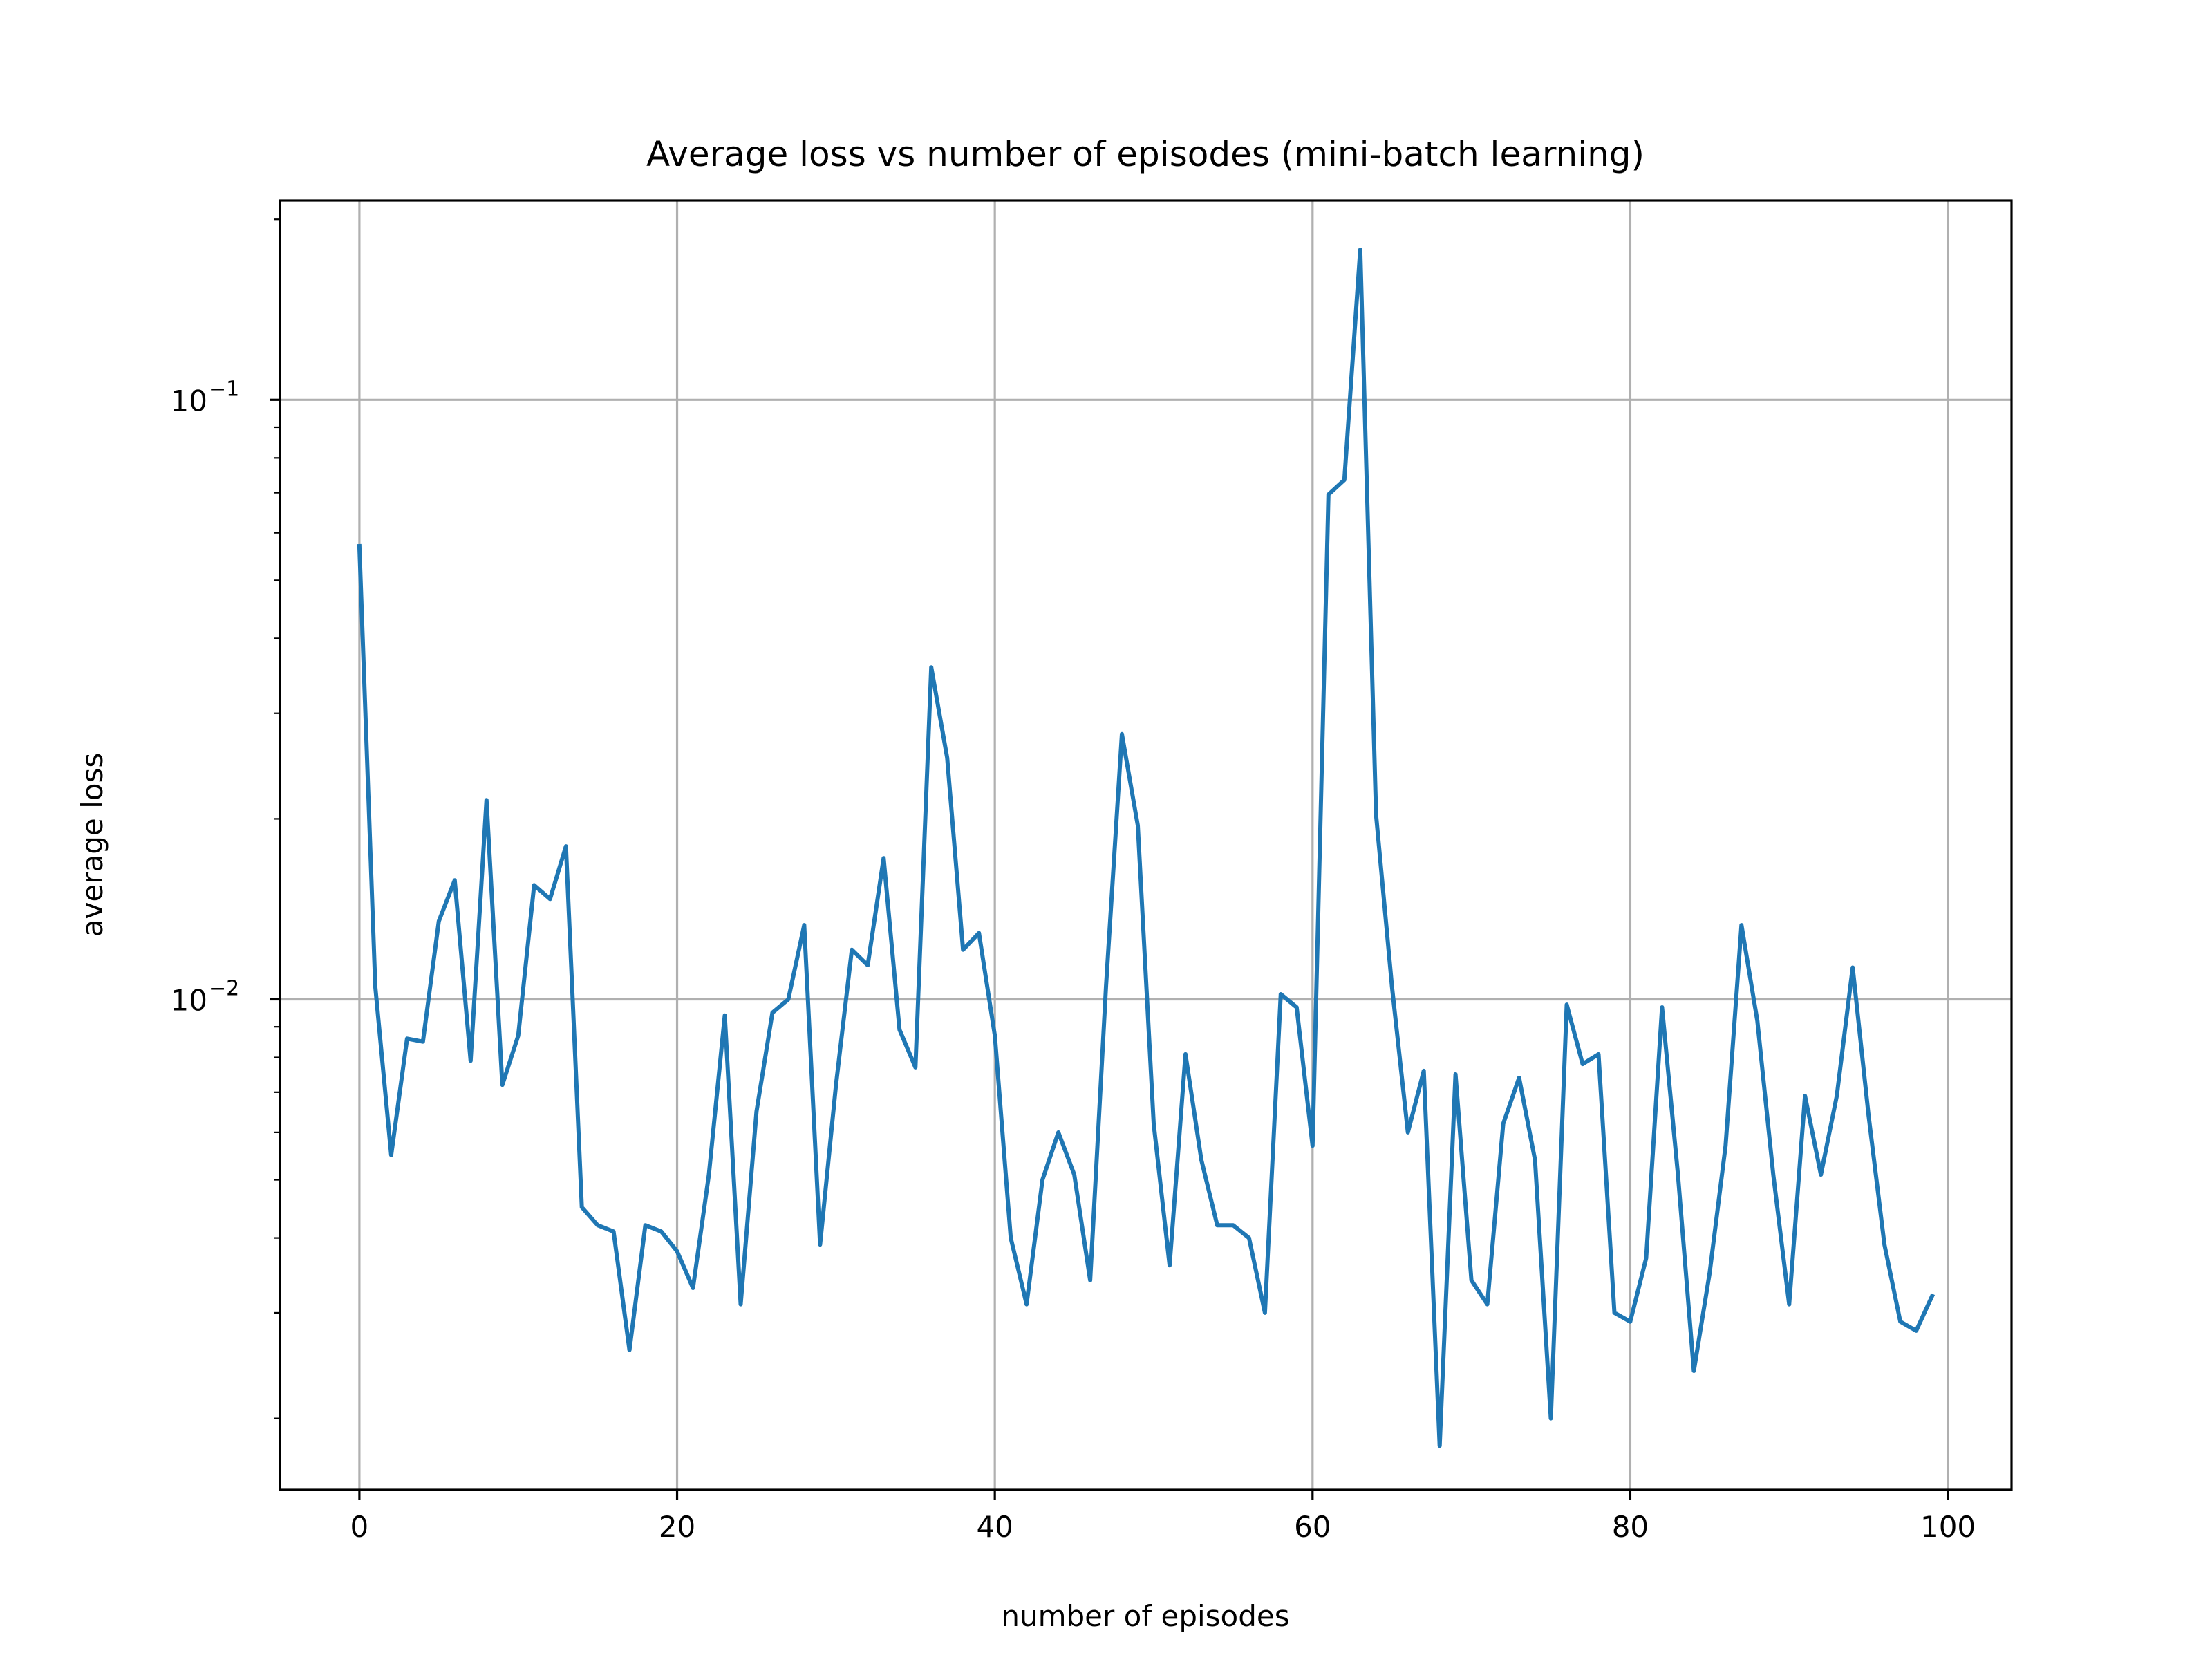 The width and height of the screenshot is (2212, 1662). What do you see at coordinates (1948, 1527) in the screenshot?
I see `x-tick-label: 100` at bounding box center [1948, 1527].